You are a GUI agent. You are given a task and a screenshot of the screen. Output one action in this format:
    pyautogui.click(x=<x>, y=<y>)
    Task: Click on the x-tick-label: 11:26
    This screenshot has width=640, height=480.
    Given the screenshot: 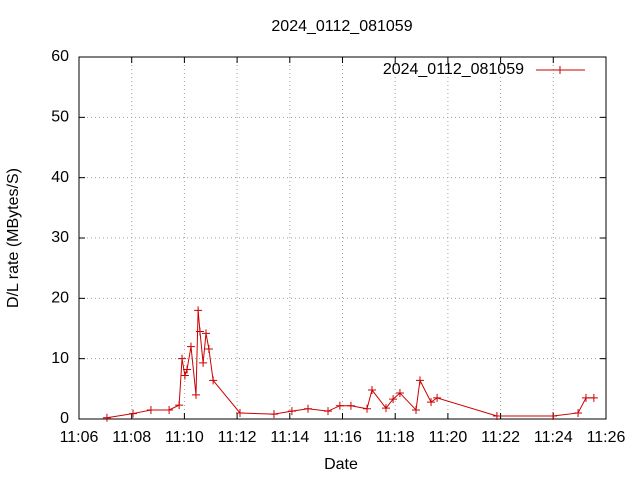 What is the action you would take?
    pyautogui.click(x=606, y=437)
    